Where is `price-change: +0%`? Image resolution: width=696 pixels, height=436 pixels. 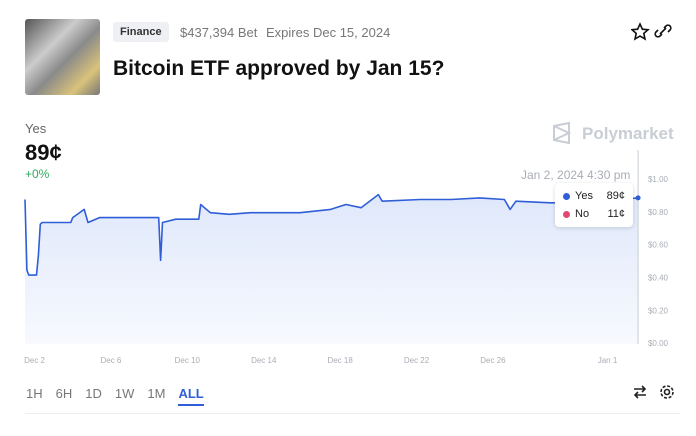
price-change: +0% is located at coordinates (37, 174).